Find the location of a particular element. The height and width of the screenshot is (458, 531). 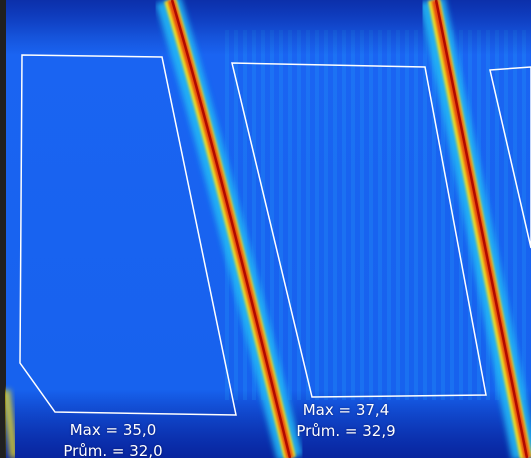

region-1-stats: Max = 35,0 Prům. = 32,0 is located at coordinates (113, 439).